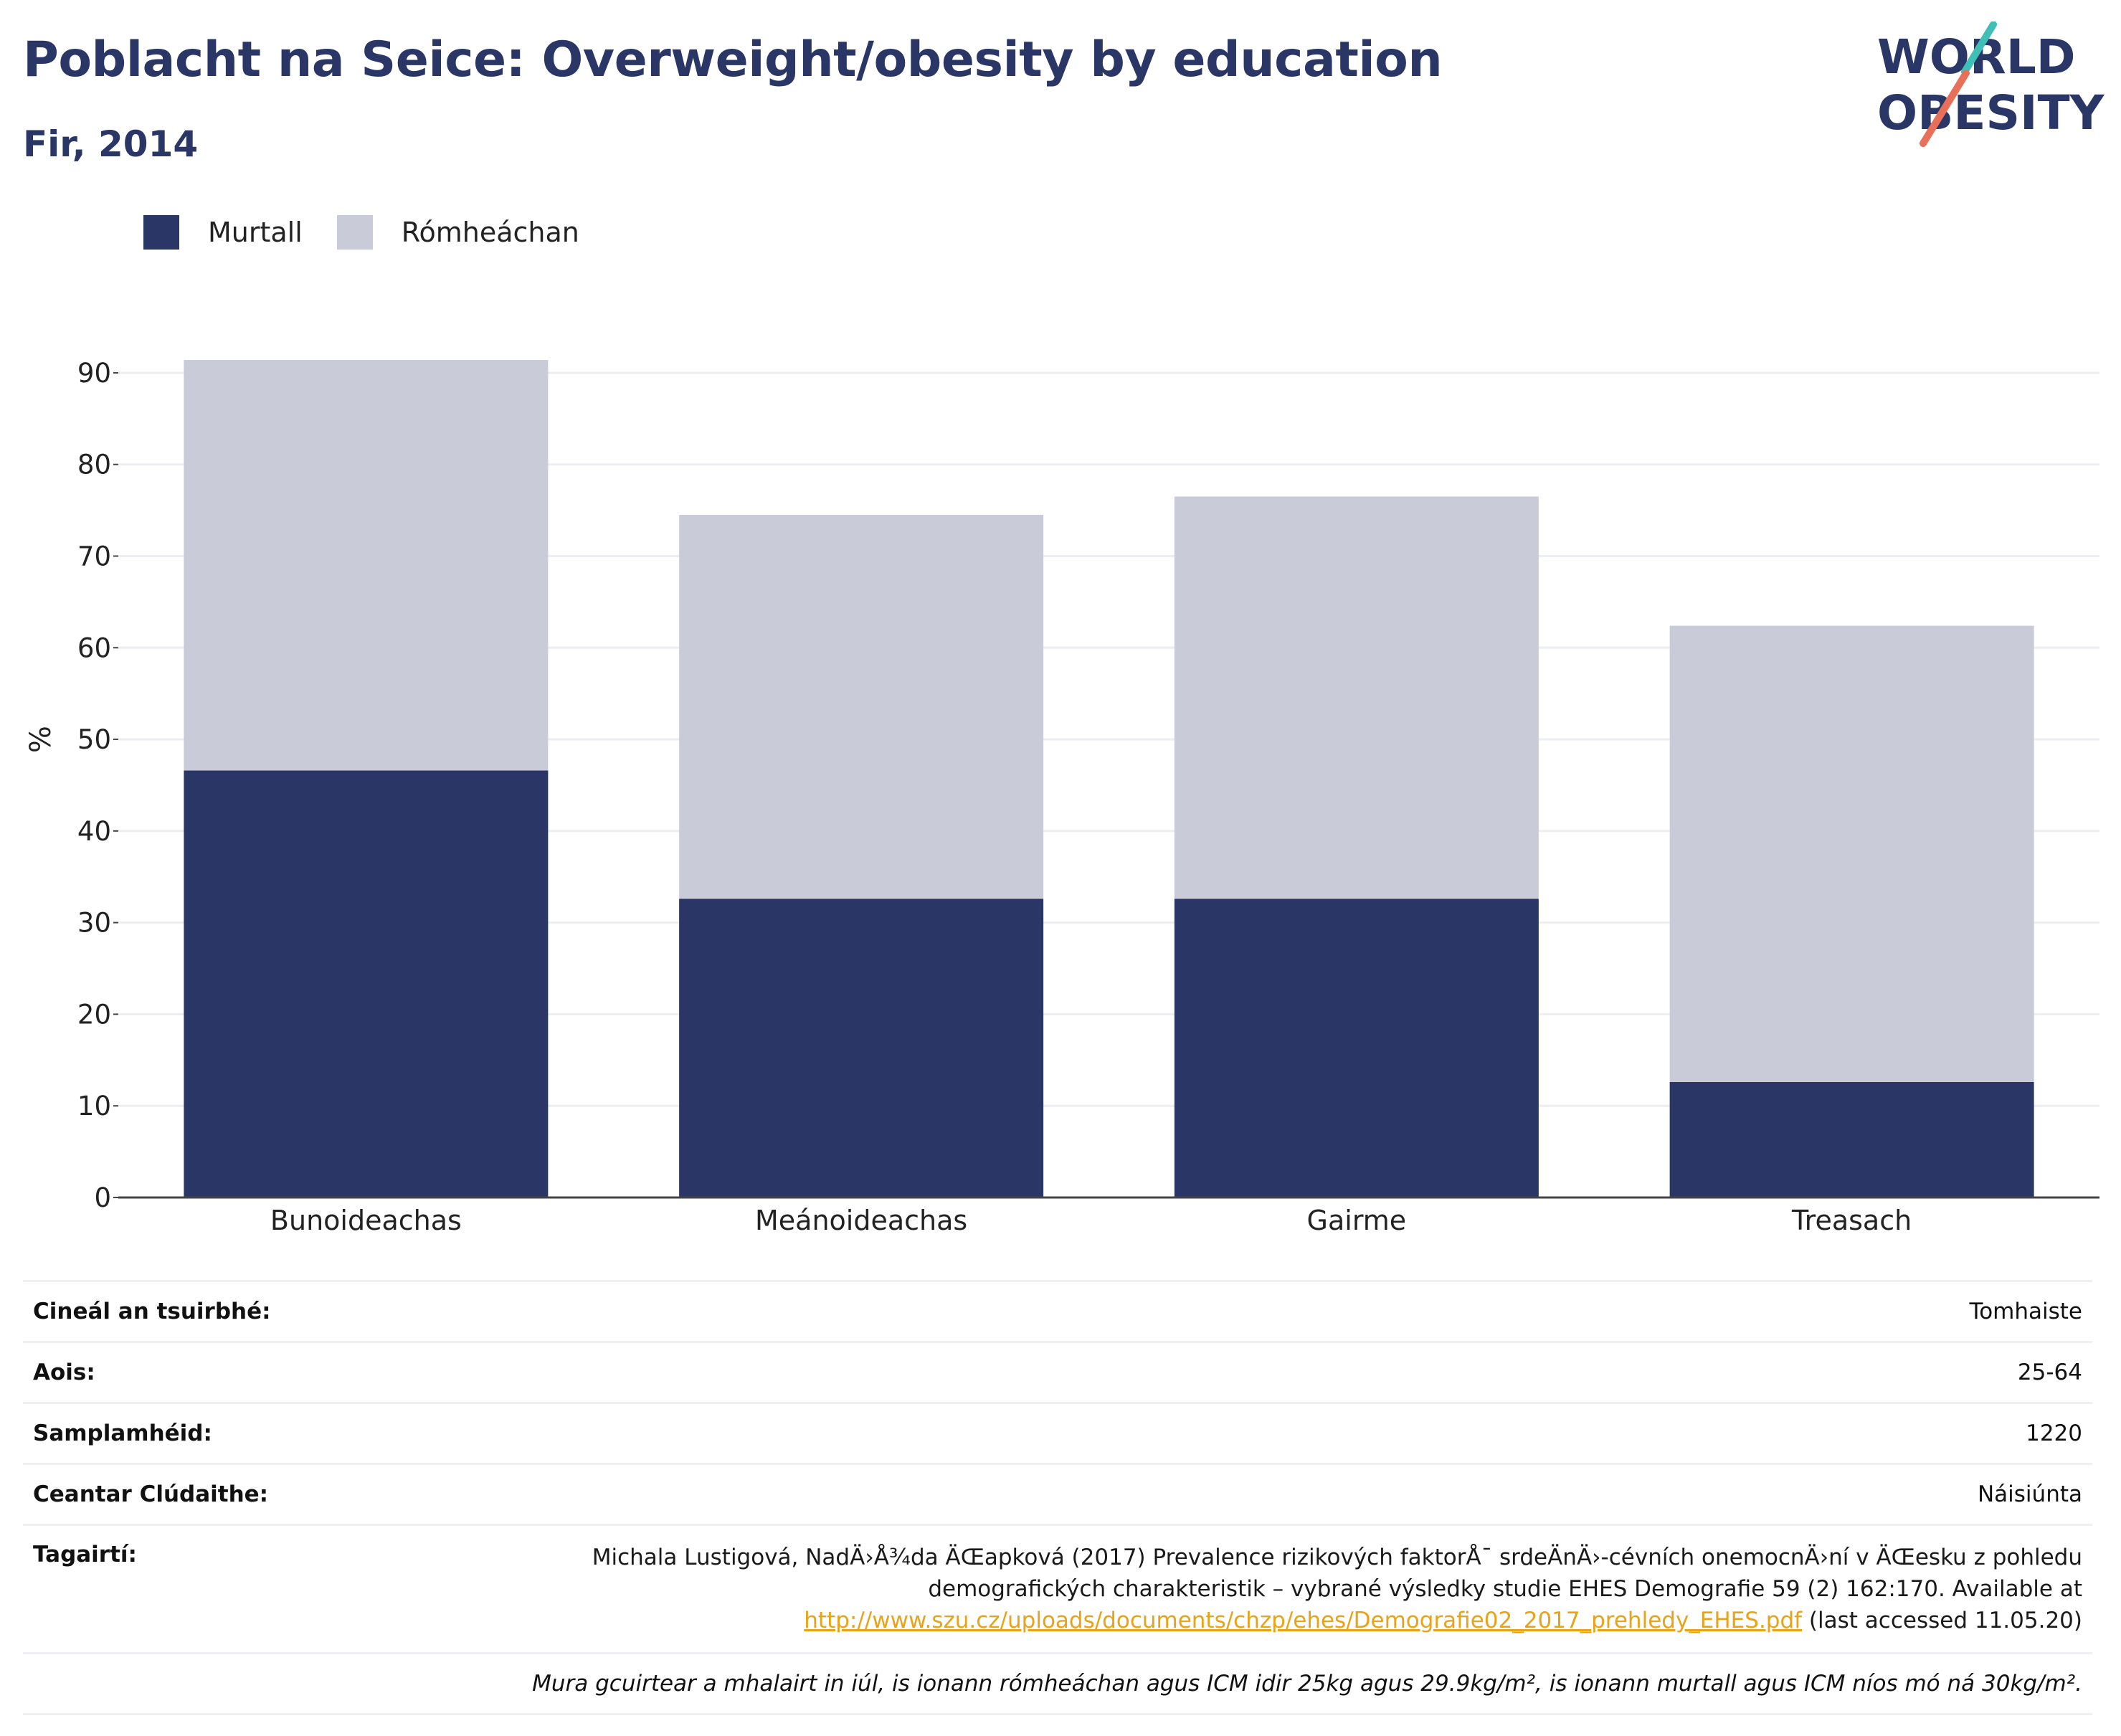  I want to click on x-tick-label: Gairme, so click(1357, 1221).